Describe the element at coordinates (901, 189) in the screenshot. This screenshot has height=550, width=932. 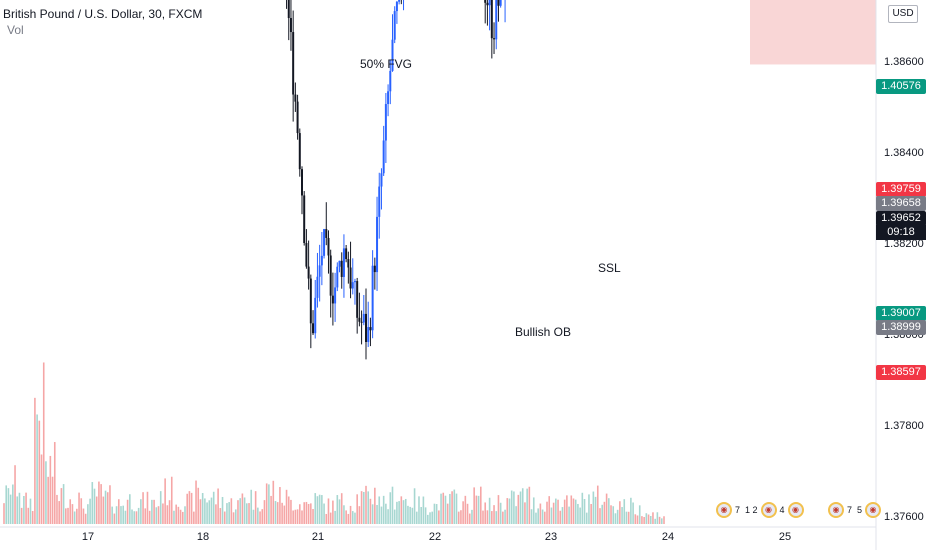
I see `stop-loss-price-badge: 1.39759` at that location.